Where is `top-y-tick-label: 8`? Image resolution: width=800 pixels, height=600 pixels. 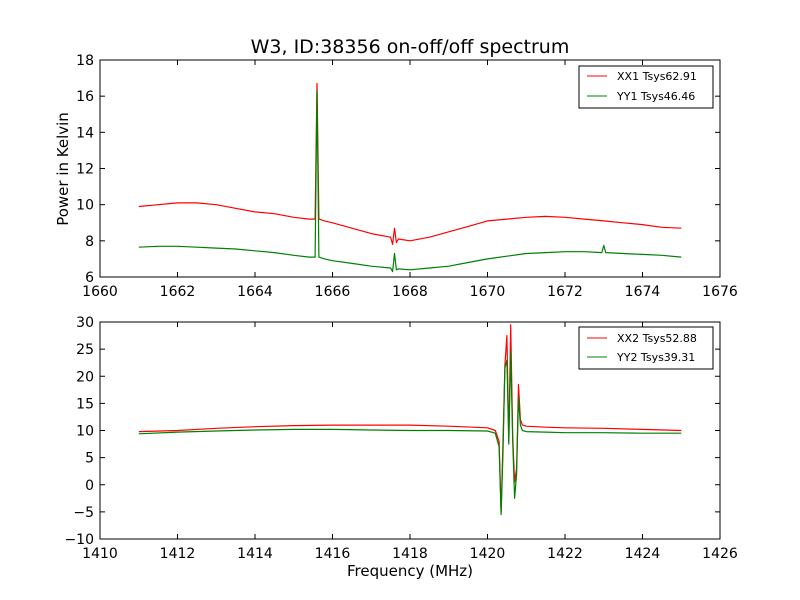
top-y-tick-label: 8 is located at coordinates (89, 242).